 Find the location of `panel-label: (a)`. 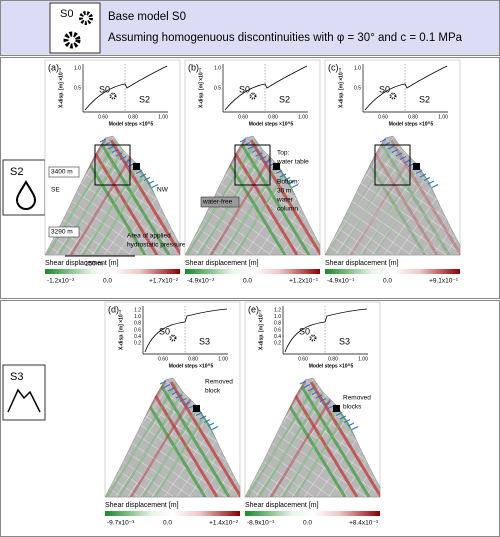

panel-label: (a) is located at coordinates (53, 67).